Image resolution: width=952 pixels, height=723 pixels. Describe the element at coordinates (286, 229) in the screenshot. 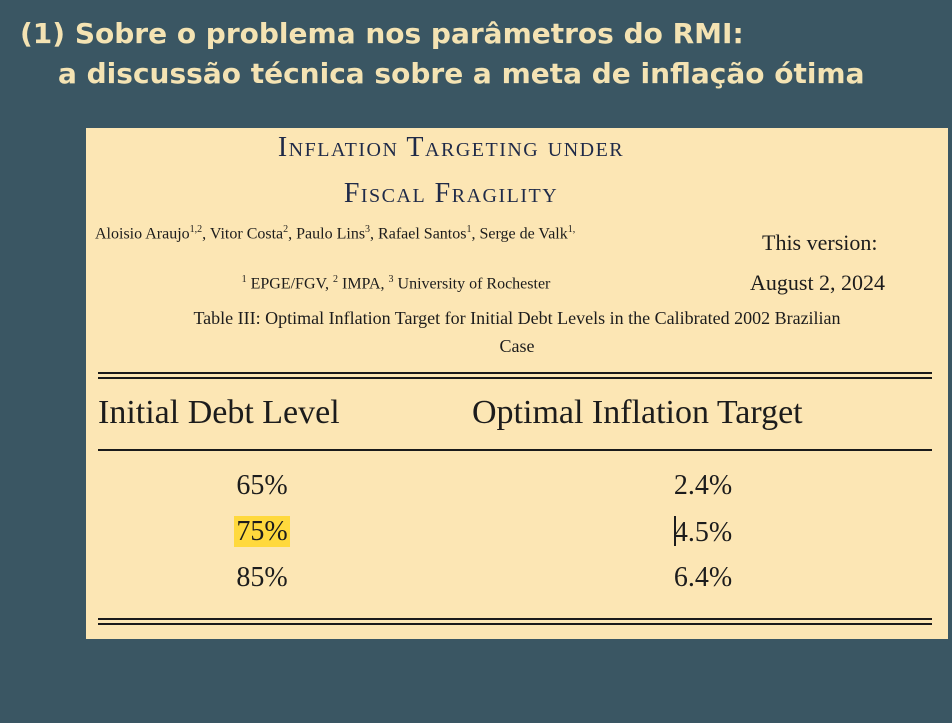

I see `author-affiliation-sup: 2` at that location.